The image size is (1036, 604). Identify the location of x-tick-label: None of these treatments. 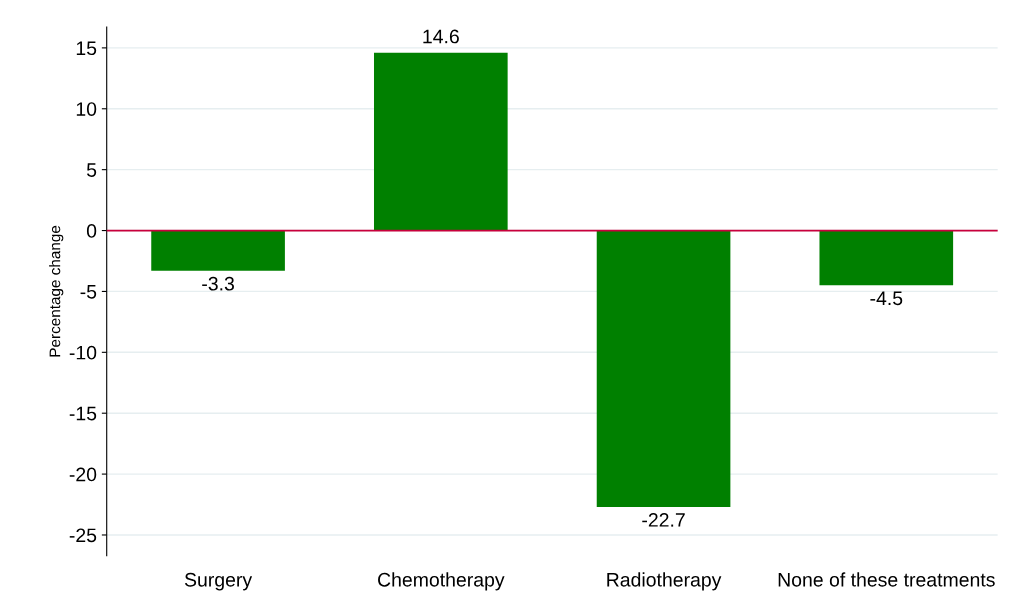
(886, 579).